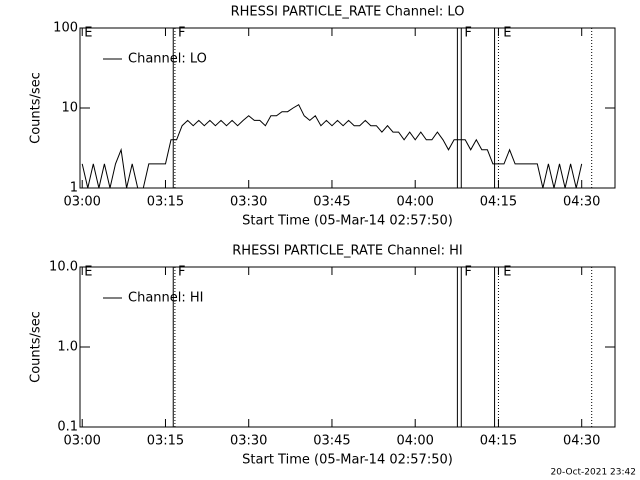  What do you see at coordinates (347, 251) in the screenshot?
I see `chart-title: RHESSI PARTICLE_RATE Channel: HI` at bounding box center [347, 251].